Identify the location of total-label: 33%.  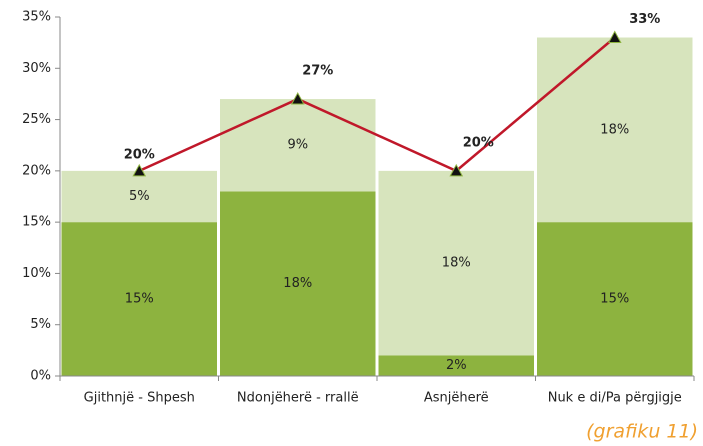
(644, 19).